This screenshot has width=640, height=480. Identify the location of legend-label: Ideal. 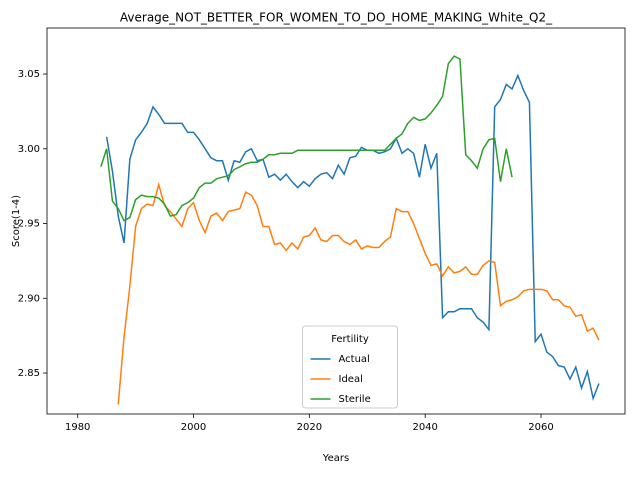
(351, 379).